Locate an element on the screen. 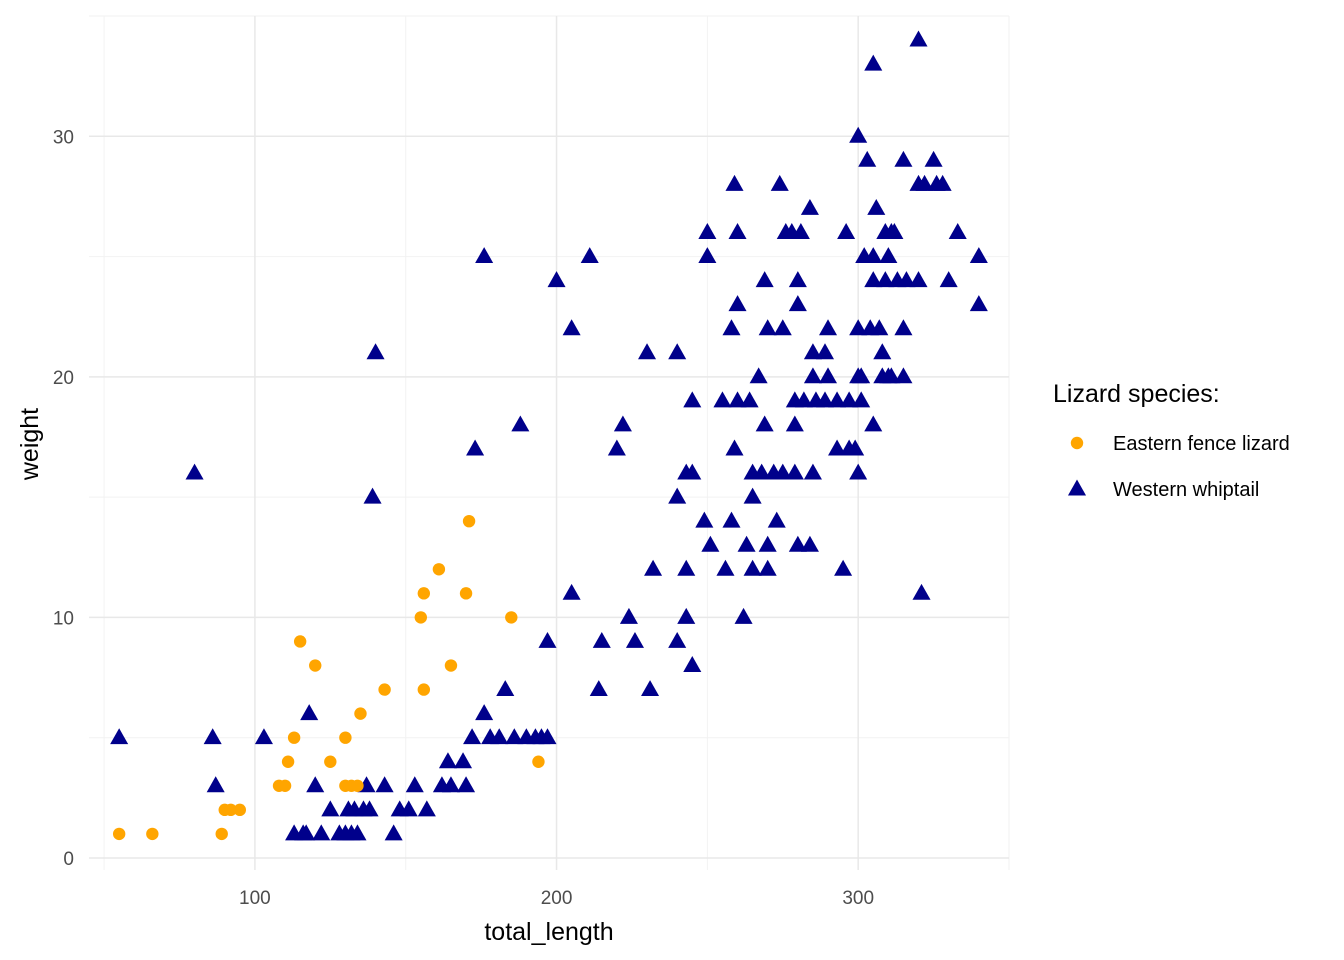 Image resolution: width=1344 pixels, height=960 pixels. y-axis-tick-labels: 0 10 20 30 is located at coordinates (63, 498).